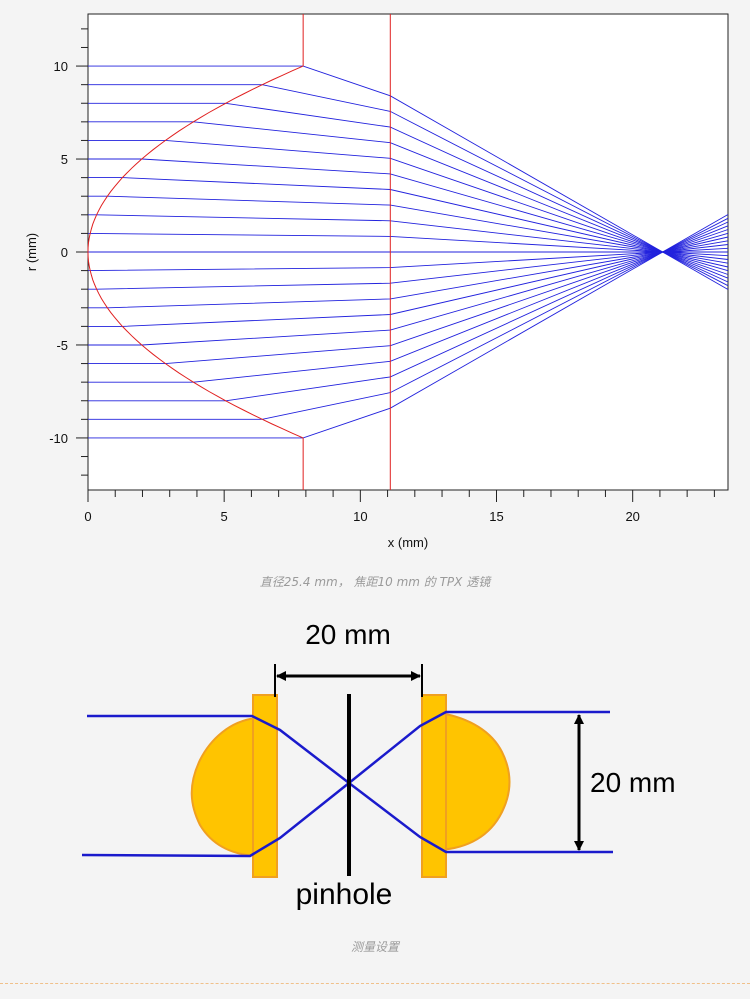 The image size is (750, 999). Describe the element at coordinates (408, 542) in the screenshot. I see `x-axis-title: x (mm)` at that location.